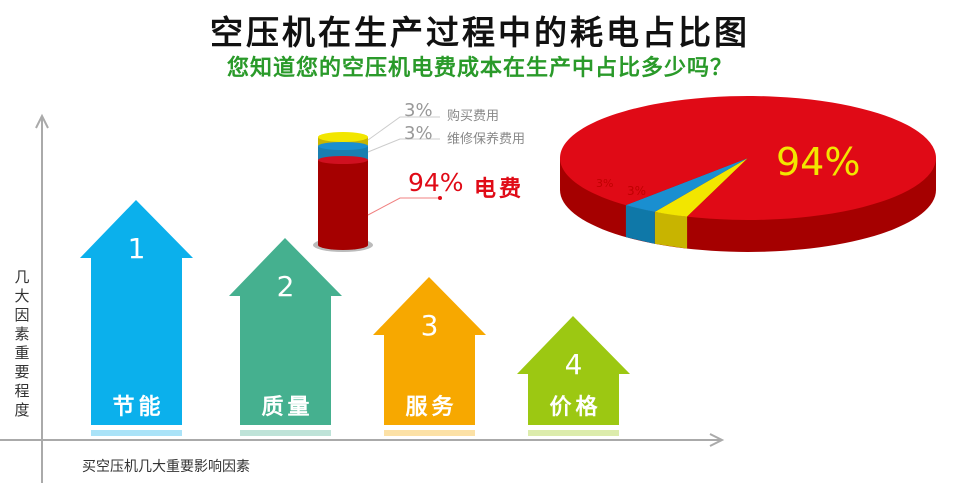 This screenshot has height=483, width=960. I want to click on arrow-label: 服务, so click(431, 407).